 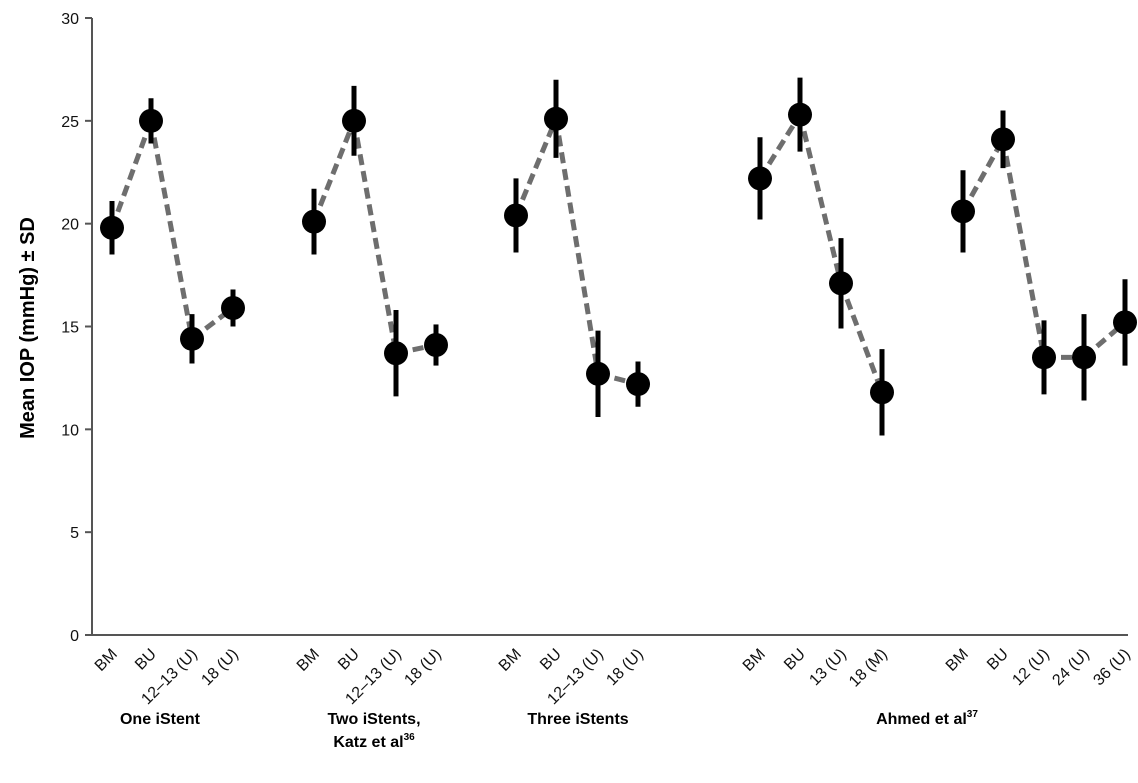 I want to click on y-axis-label-group: Mean IOP (mmHg) ± SD, so click(x=28, y=328).